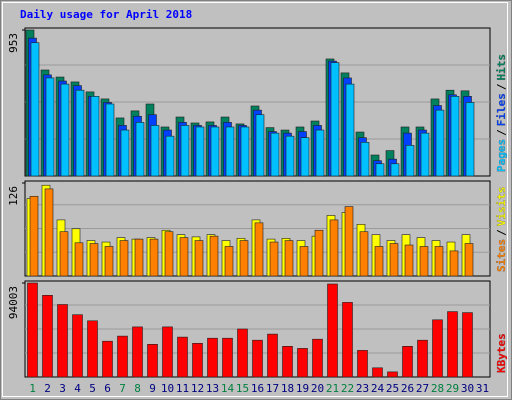  What do you see at coordinates (501, 155) in the screenshot?
I see `legend-entry: Pages` at bounding box center [501, 155].